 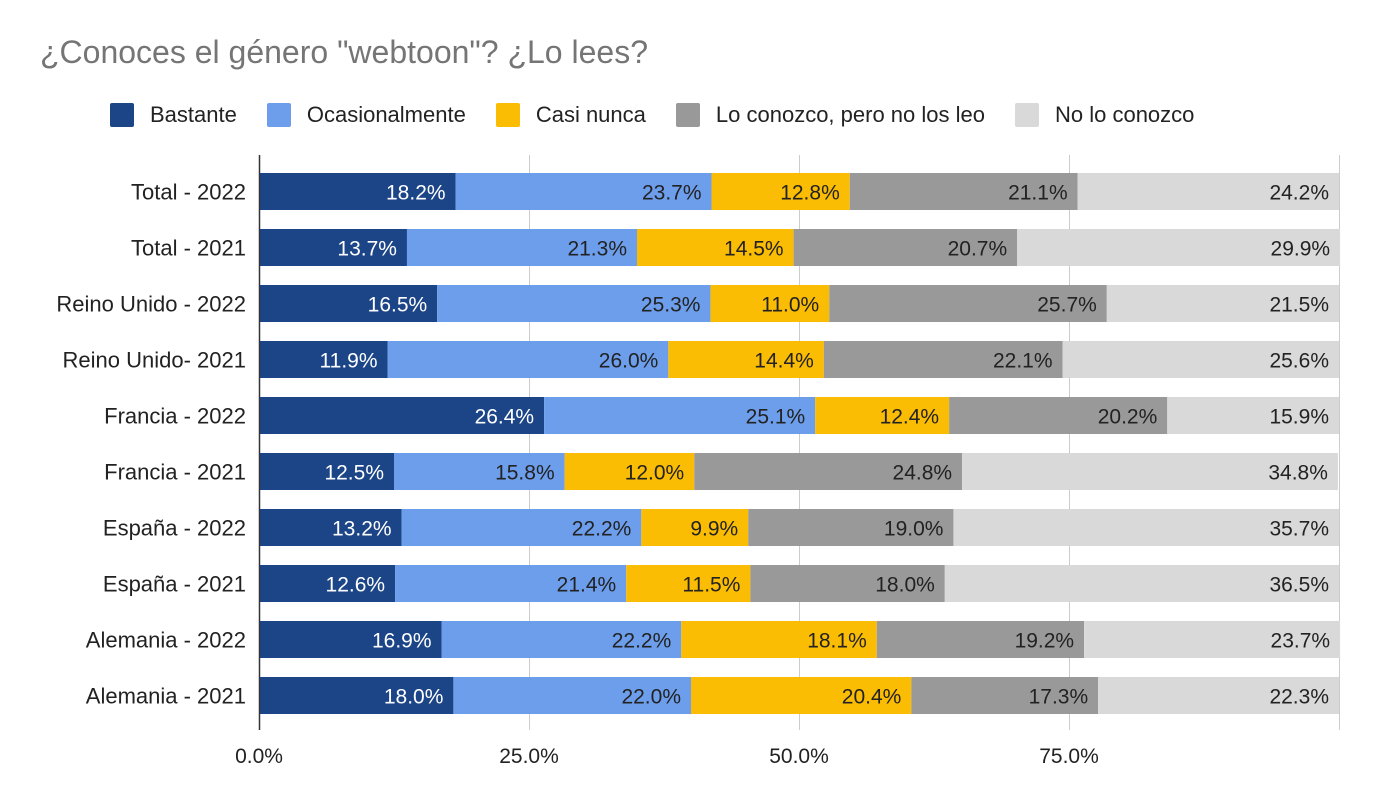 I want to click on category-label: Alemania - 2021, so click(x=166, y=696).